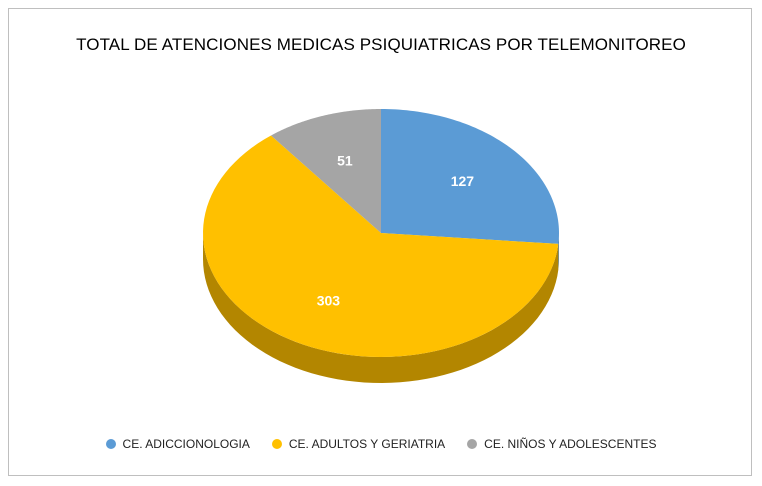 This screenshot has width=762, height=486. I want to click on legend-marker-ninos-adolescentes, so click(472, 444).